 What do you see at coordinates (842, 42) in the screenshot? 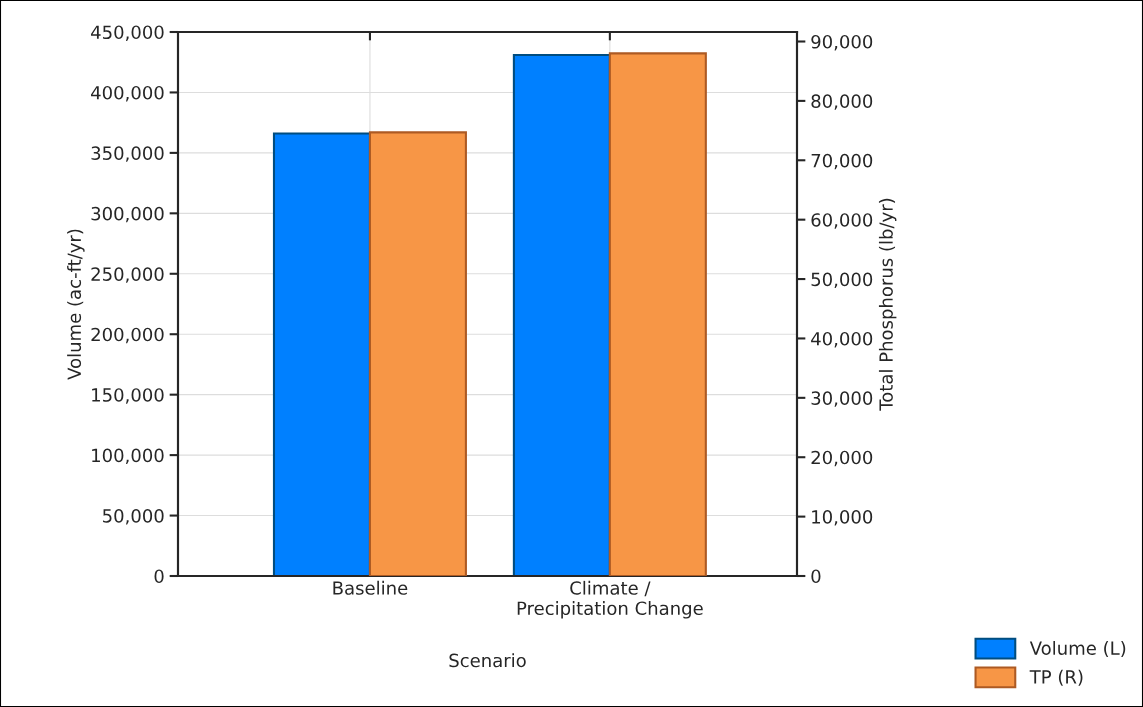
I see `y2-tick-label: 90,000` at bounding box center [842, 42].